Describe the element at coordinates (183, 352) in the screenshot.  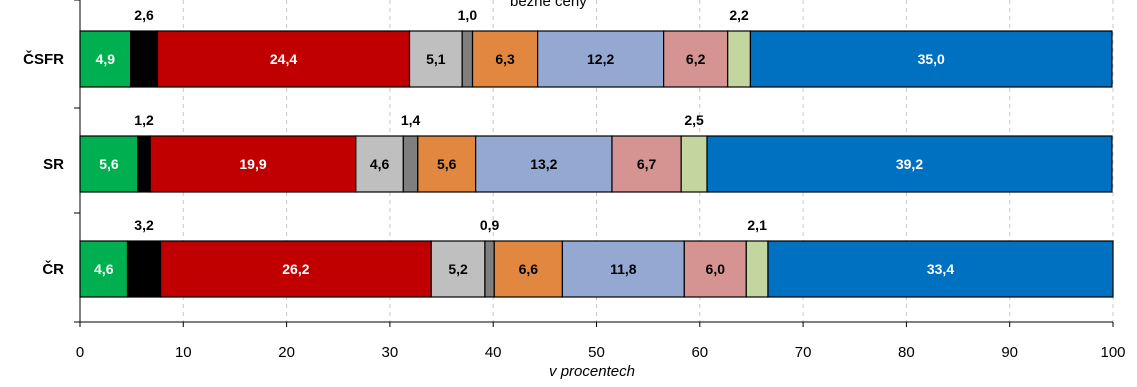
I see `x-tick-label: 10` at that location.